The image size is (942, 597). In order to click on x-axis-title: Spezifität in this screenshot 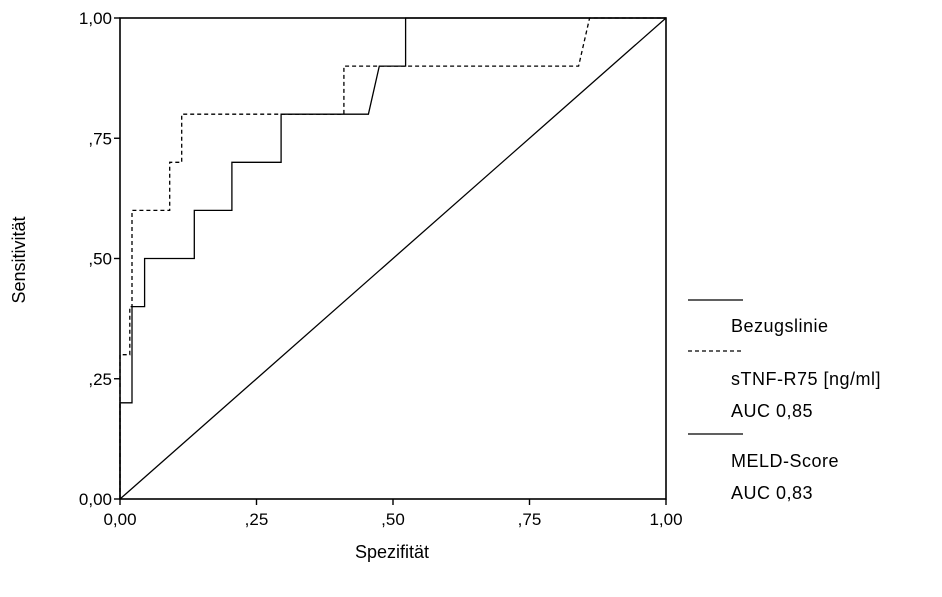, I will do `click(392, 552)`.